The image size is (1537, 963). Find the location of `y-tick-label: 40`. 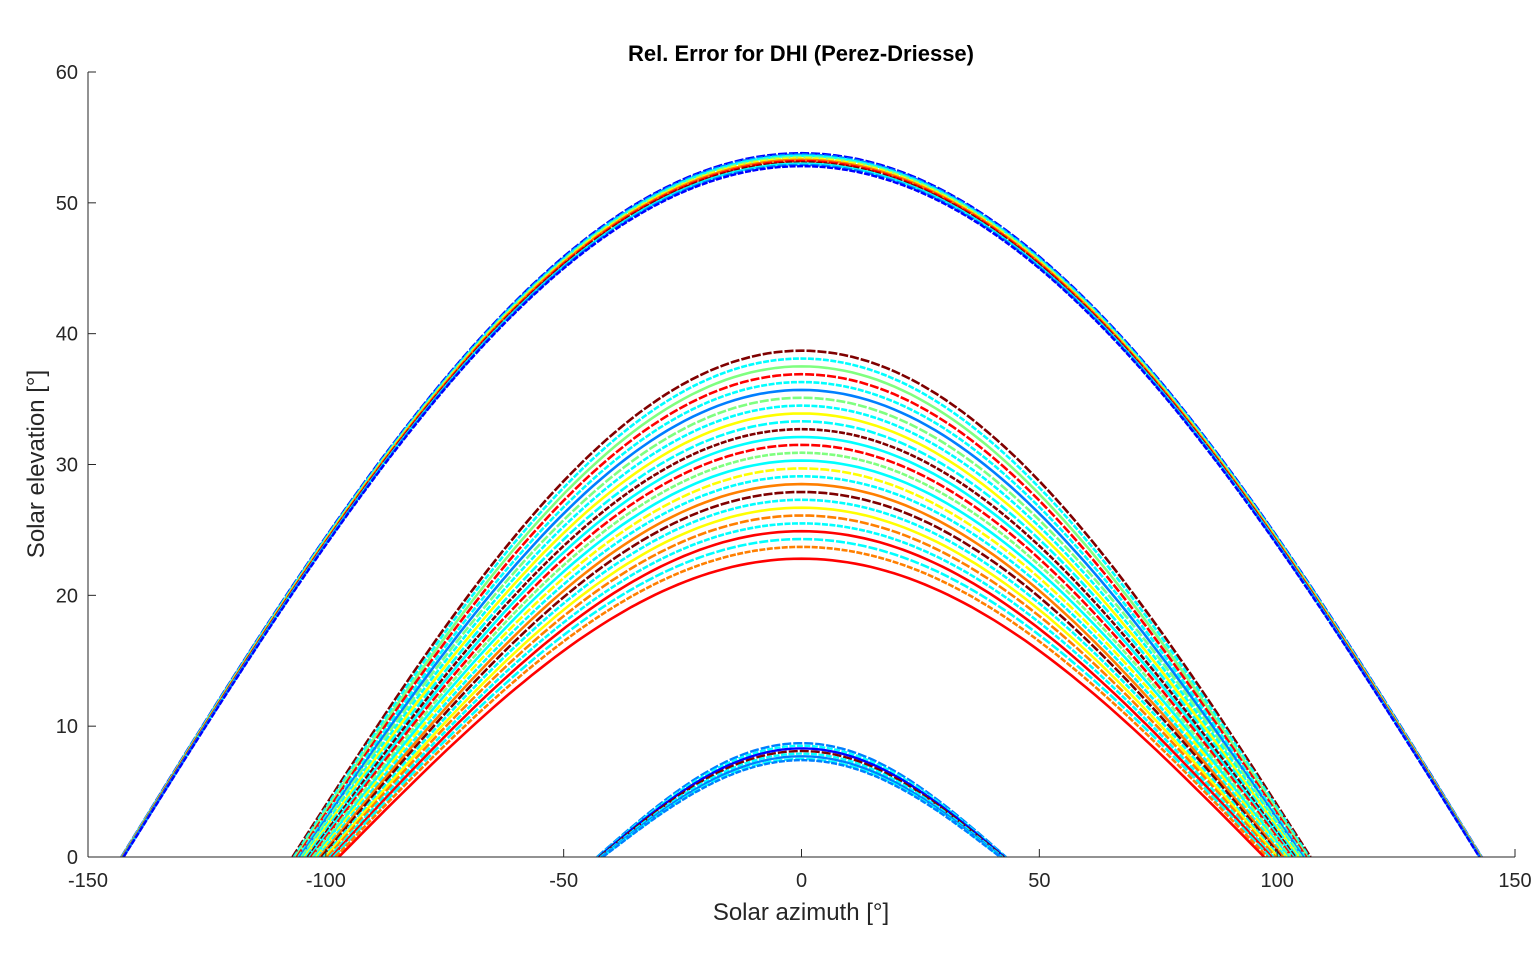

y-tick-label: 40 is located at coordinates (67, 335).